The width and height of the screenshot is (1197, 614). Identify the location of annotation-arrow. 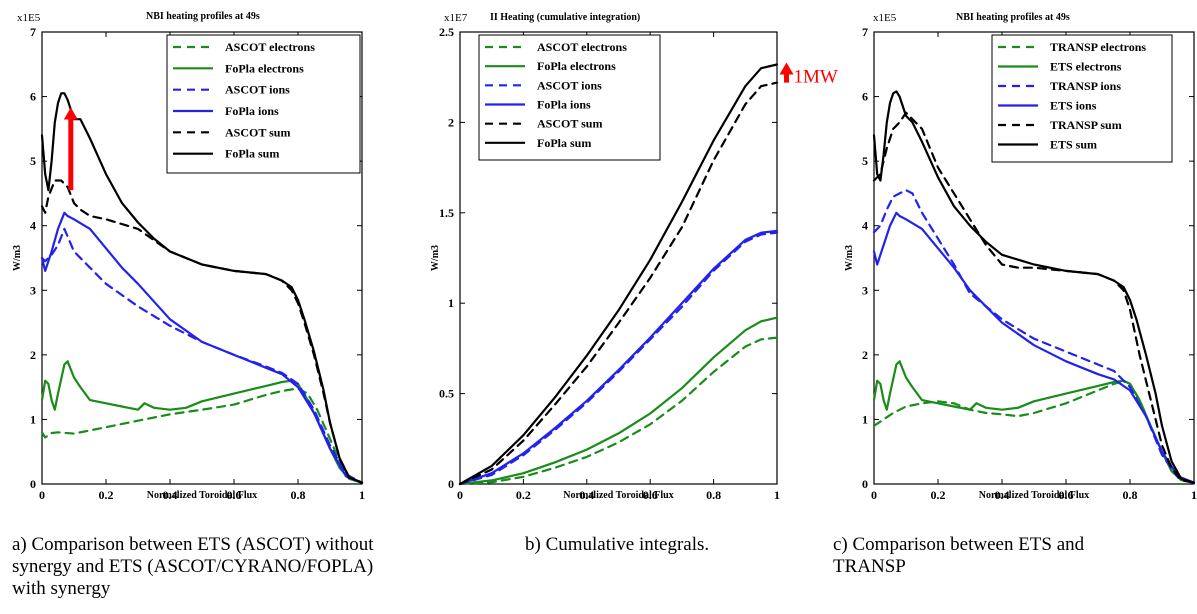
(70, 149).